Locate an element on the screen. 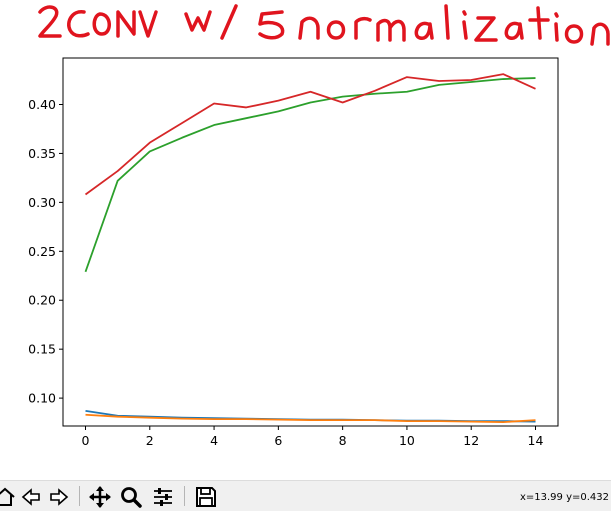 The height and width of the screenshot is (511, 611). x-tick-label: 6 is located at coordinates (278, 440).